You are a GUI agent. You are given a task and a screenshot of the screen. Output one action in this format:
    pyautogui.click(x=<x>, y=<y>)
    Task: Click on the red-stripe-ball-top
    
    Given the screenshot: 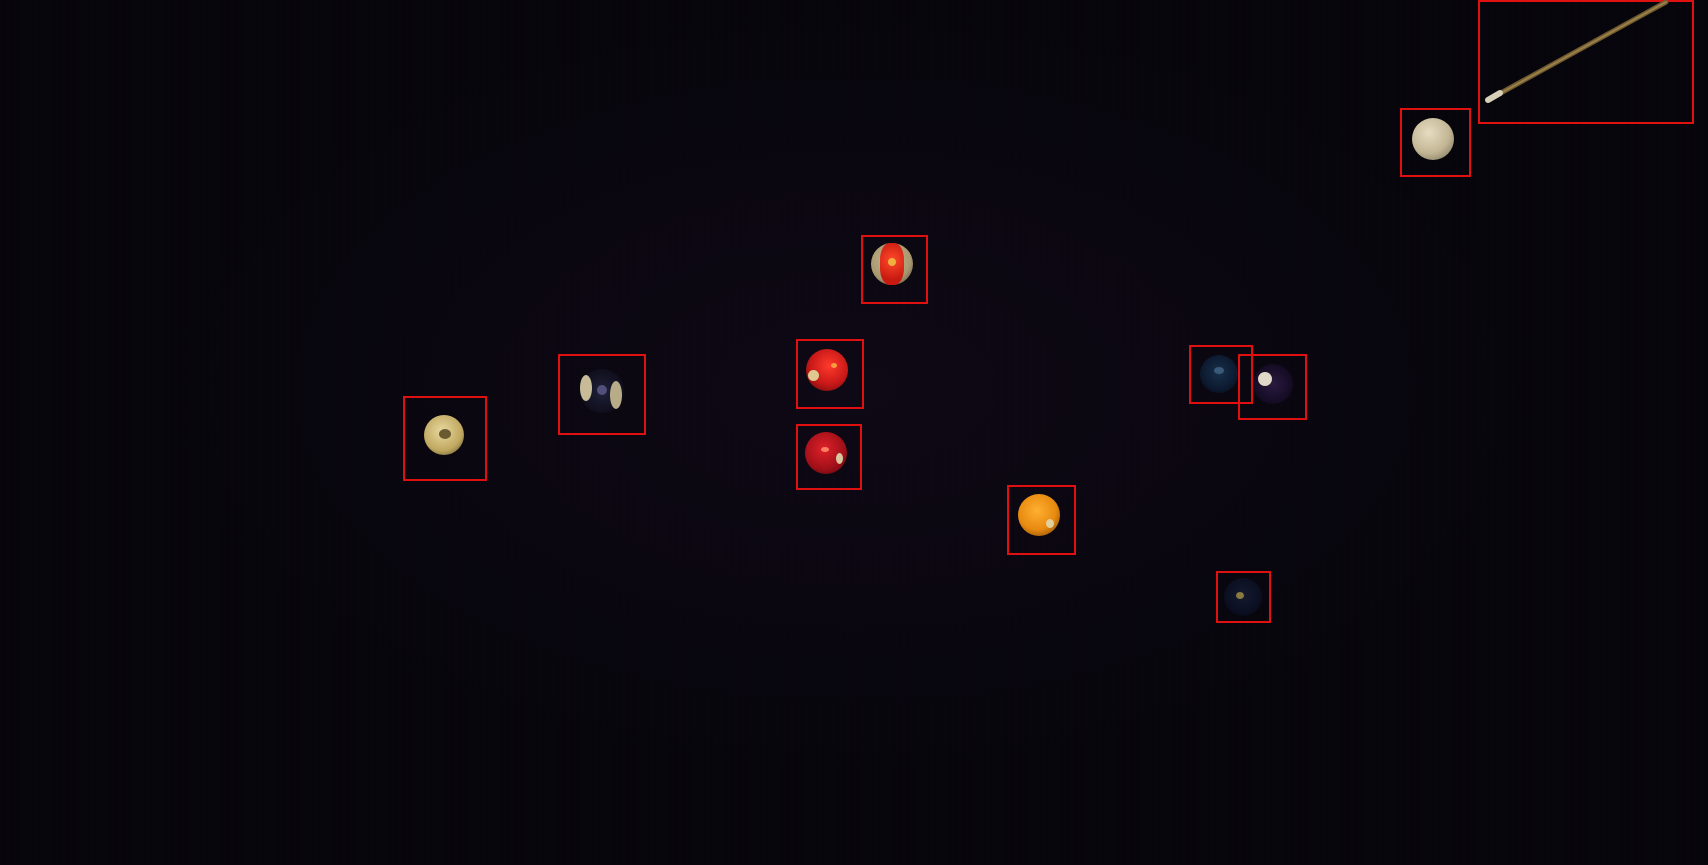 What is the action you would take?
    pyautogui.click(x=892, y=264)
    